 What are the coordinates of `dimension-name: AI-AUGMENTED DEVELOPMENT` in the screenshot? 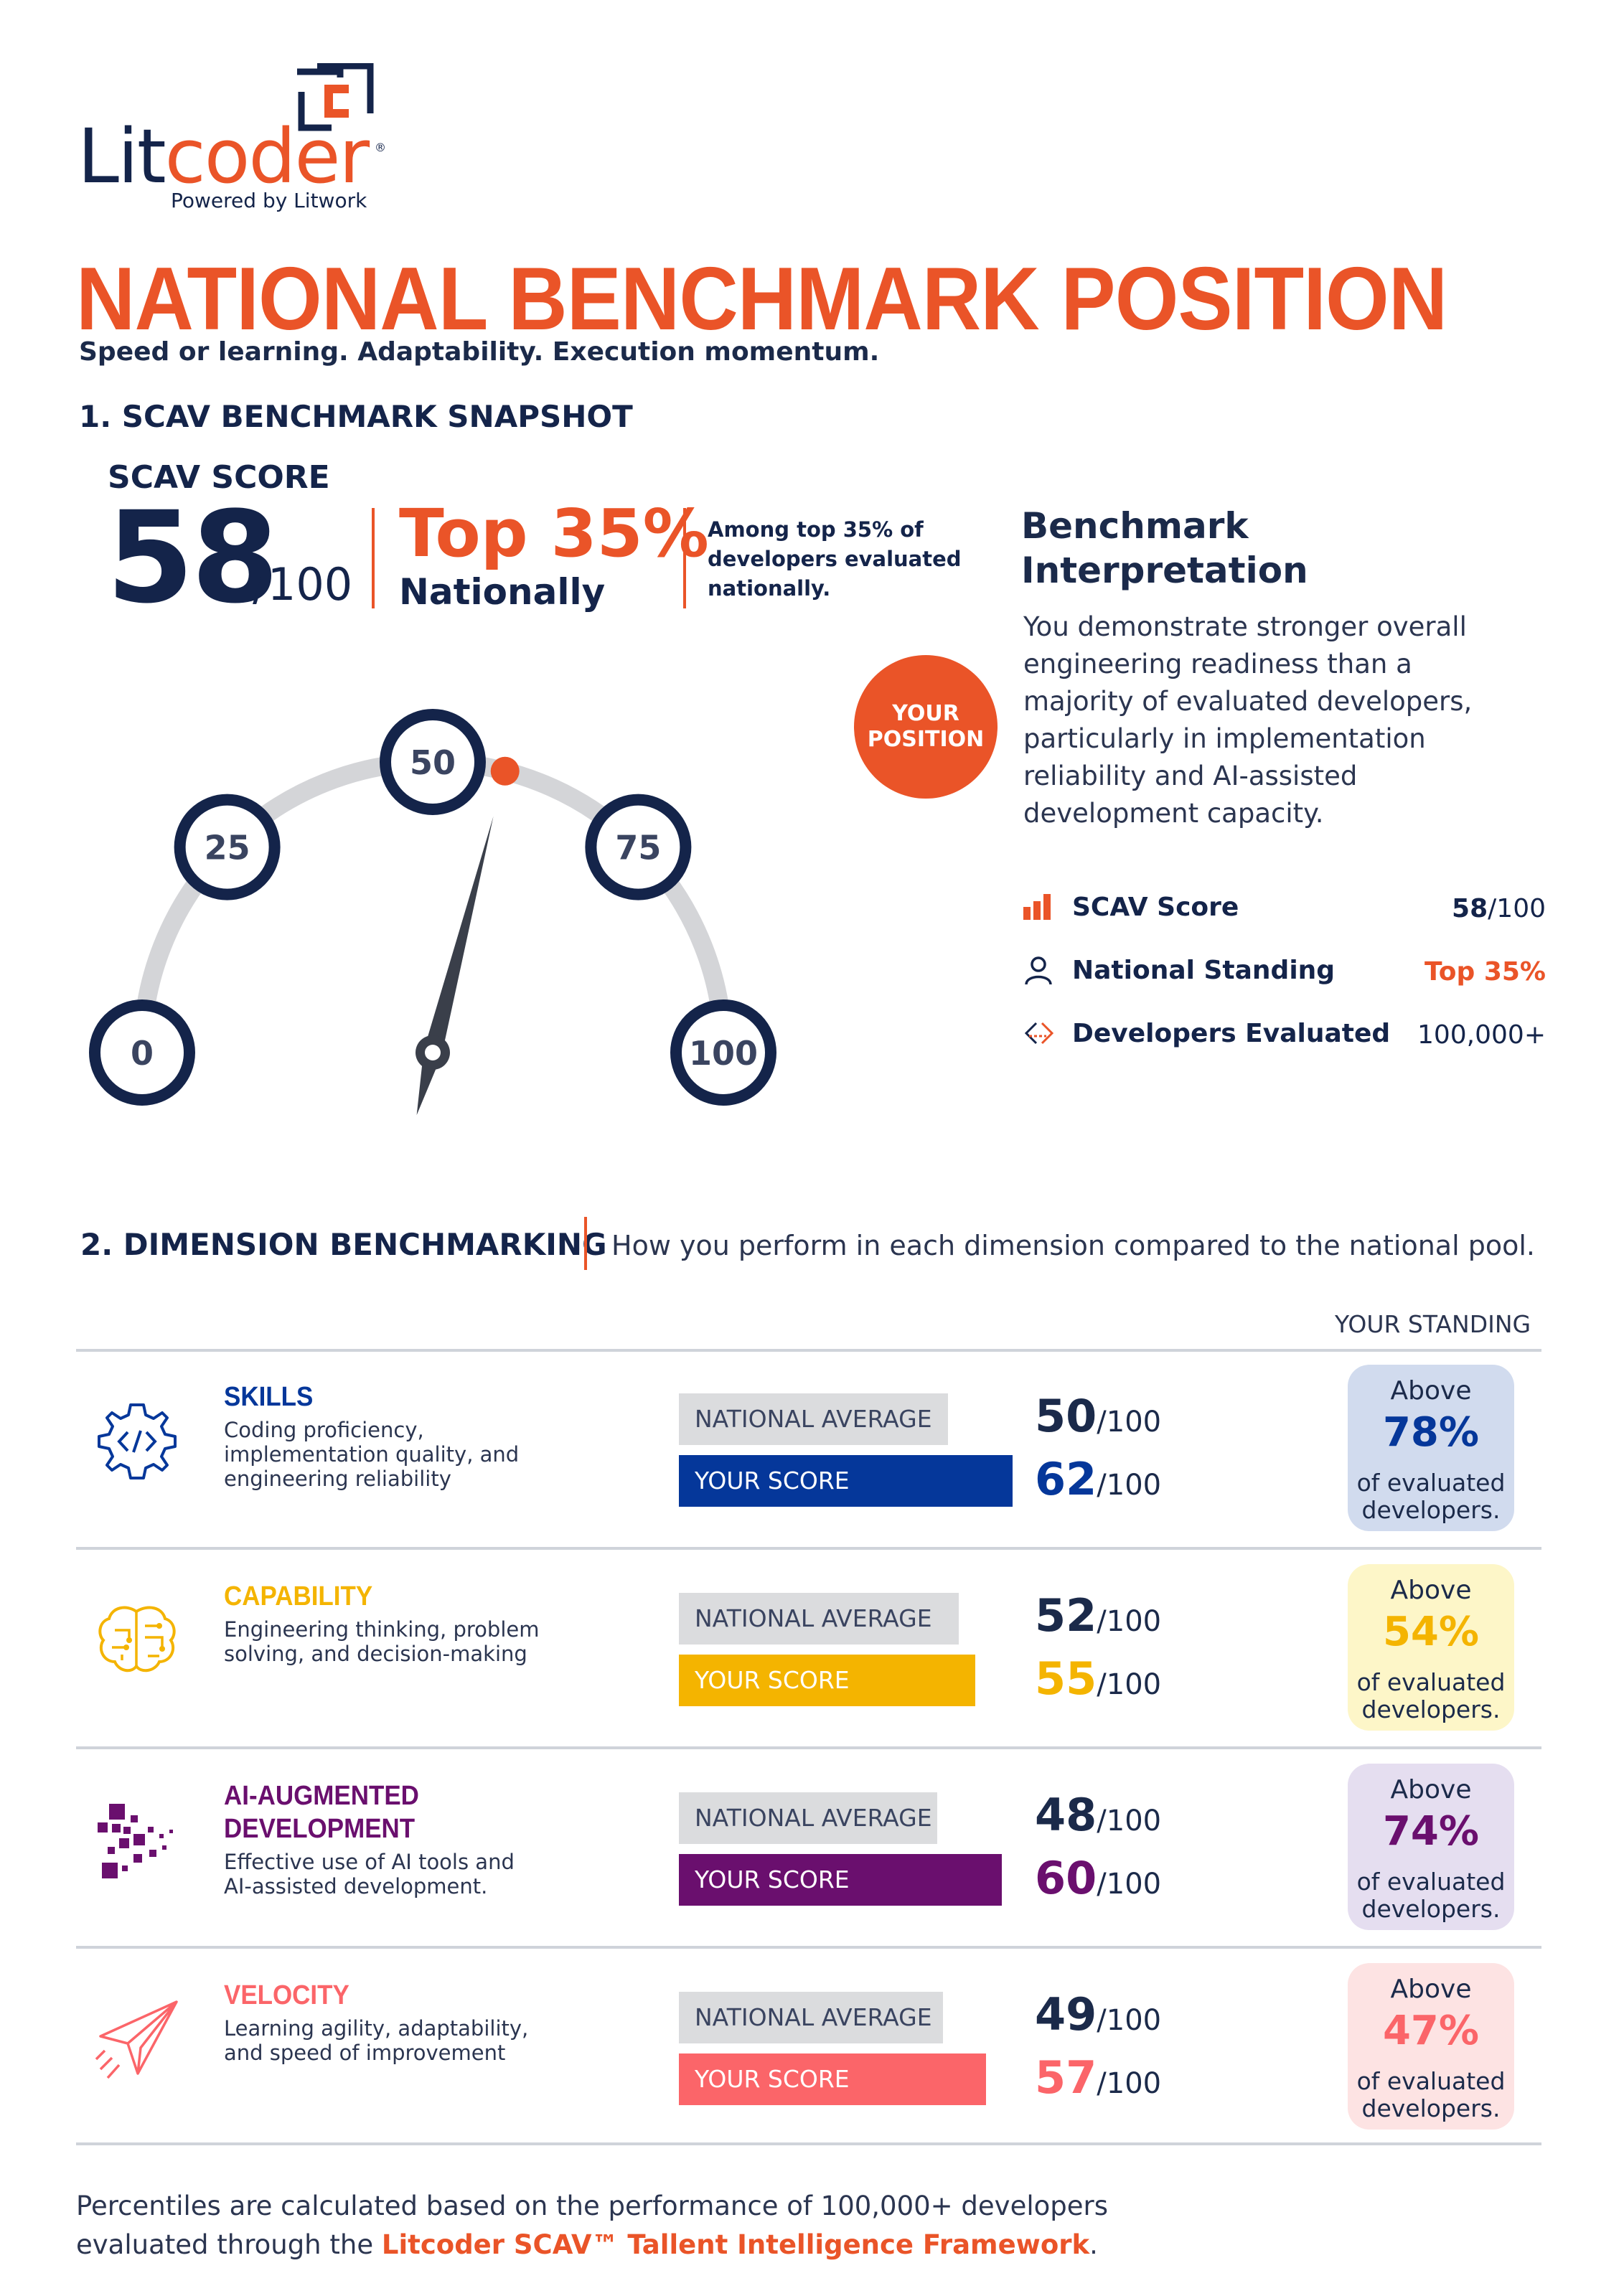 It's located at (321, 1813).